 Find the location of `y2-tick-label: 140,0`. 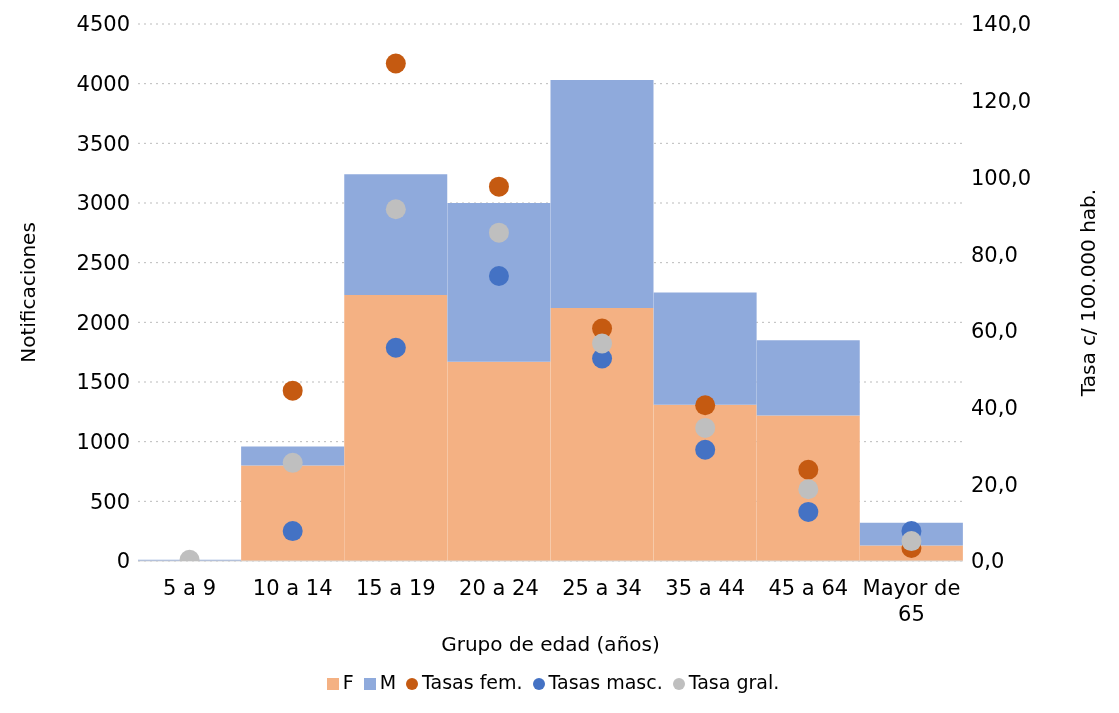

y2-tick-label: 140,0 is located at coordinates (1001, 24).